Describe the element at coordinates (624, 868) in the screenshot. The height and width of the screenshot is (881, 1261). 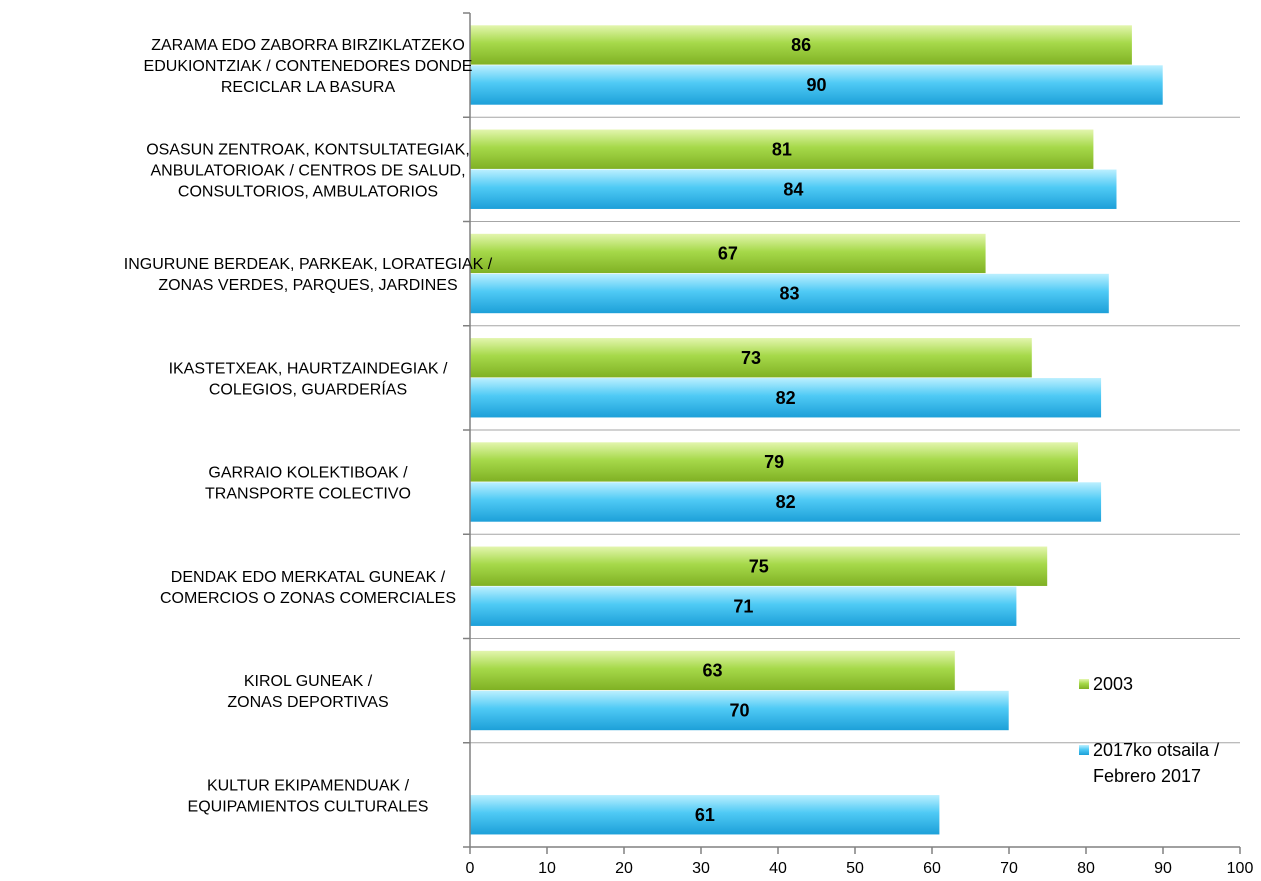
I see `x-tick-label: 20` at that location.